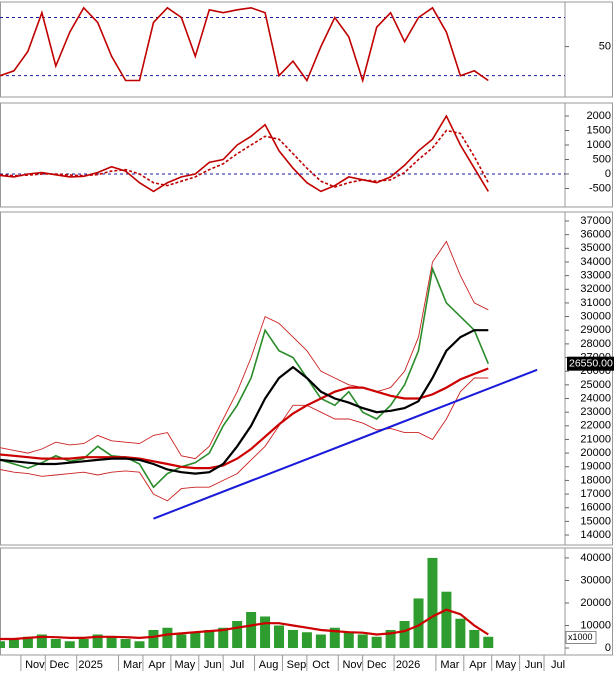 This screenshot has height=673, width=614. I want to click on y-tick-label: 35000, so click(595, 248).